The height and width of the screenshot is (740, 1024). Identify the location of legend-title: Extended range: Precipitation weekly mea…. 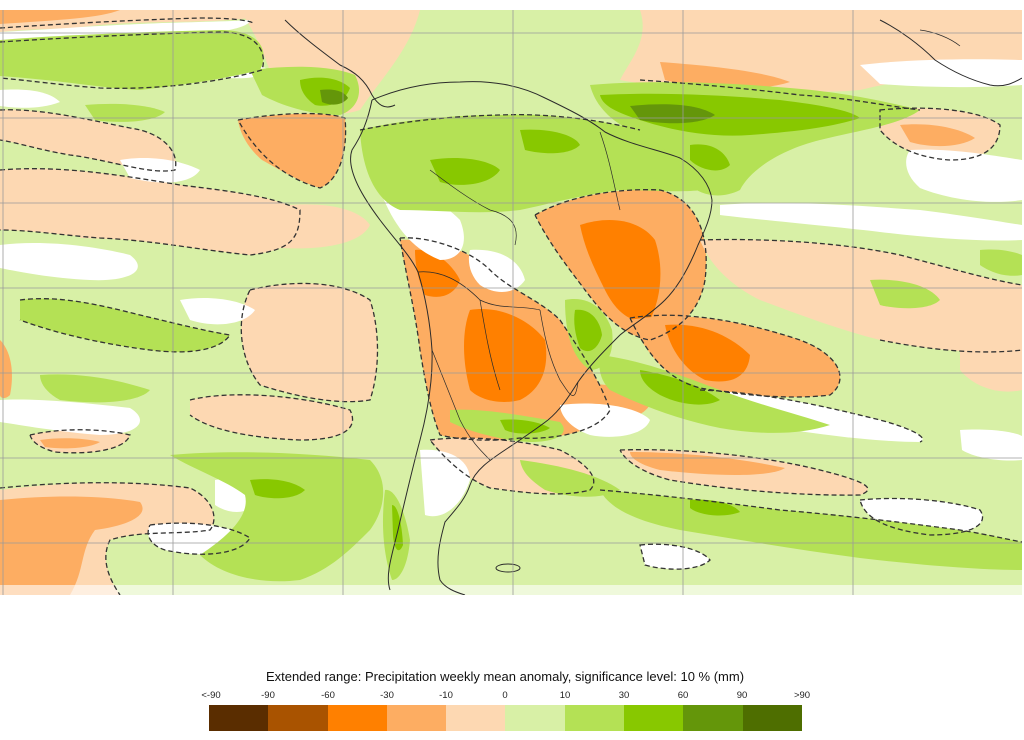
(505, 676).